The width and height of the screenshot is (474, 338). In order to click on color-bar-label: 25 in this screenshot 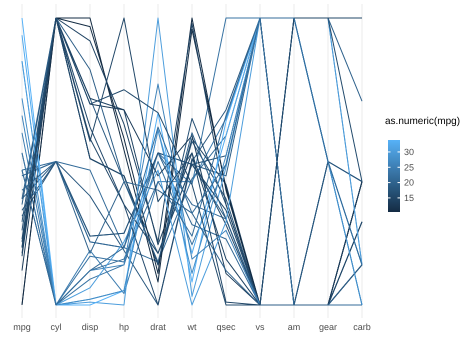, I will do `click(409, 167)`.